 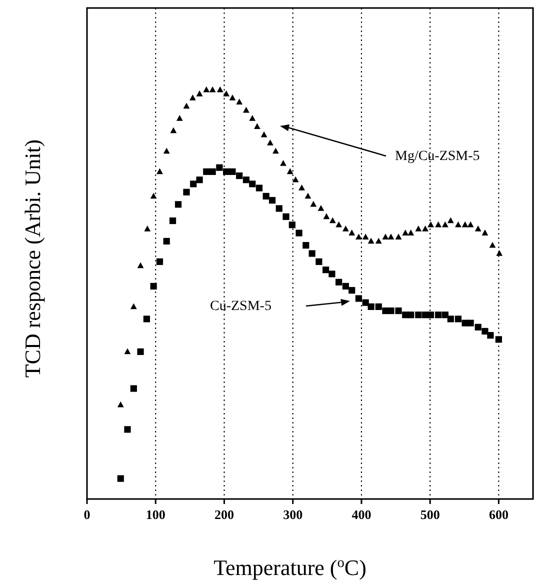 I want to click on x-tick-label: 300, so click(x=293, y=514).